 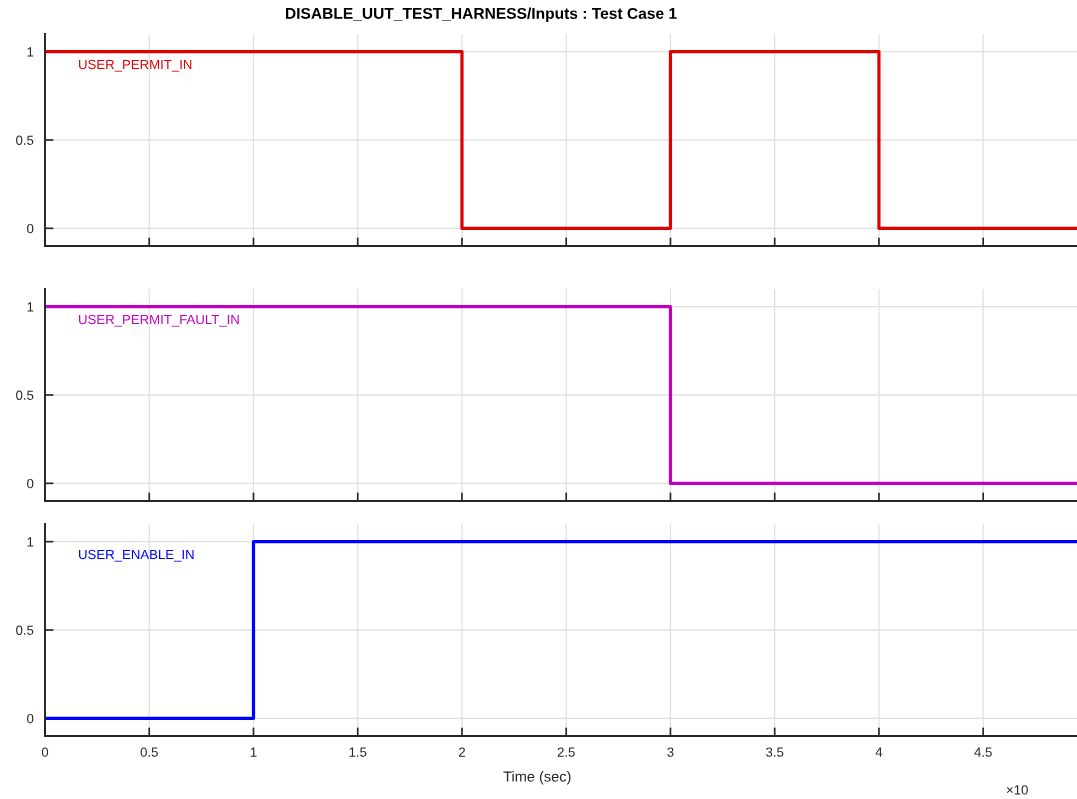 I want to click on x-tick-label: 1, so click(x=253, y=752).